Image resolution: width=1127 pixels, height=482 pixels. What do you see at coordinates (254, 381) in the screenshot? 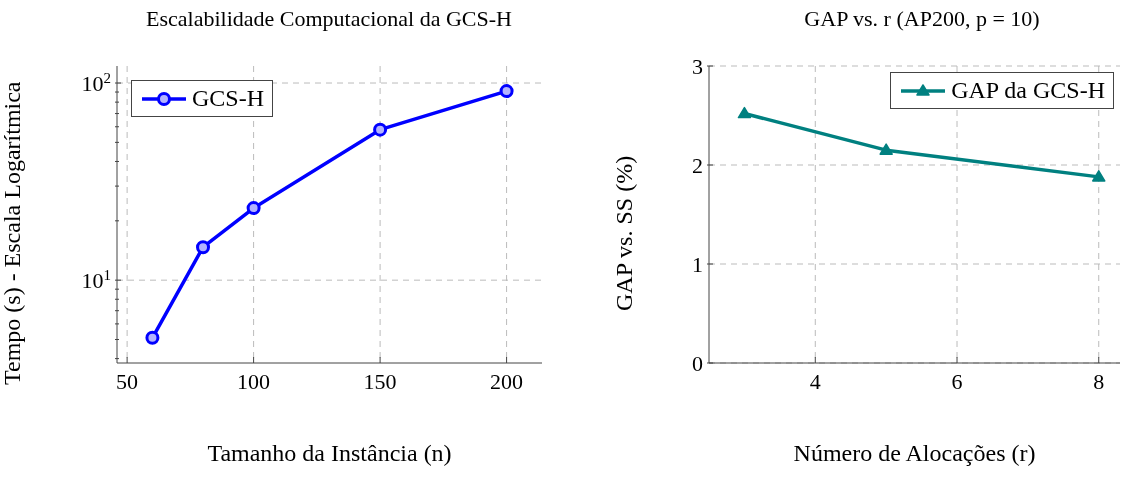
I see `x-tick-label: 100` at bounding box center [254, 381].